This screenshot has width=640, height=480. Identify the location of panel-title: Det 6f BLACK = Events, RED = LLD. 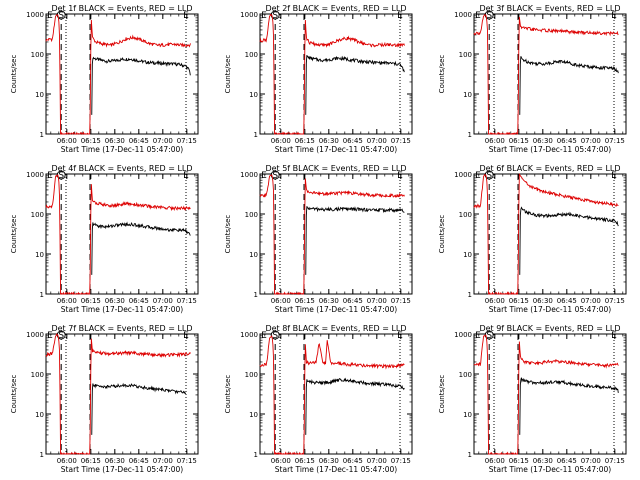
(549, 168).